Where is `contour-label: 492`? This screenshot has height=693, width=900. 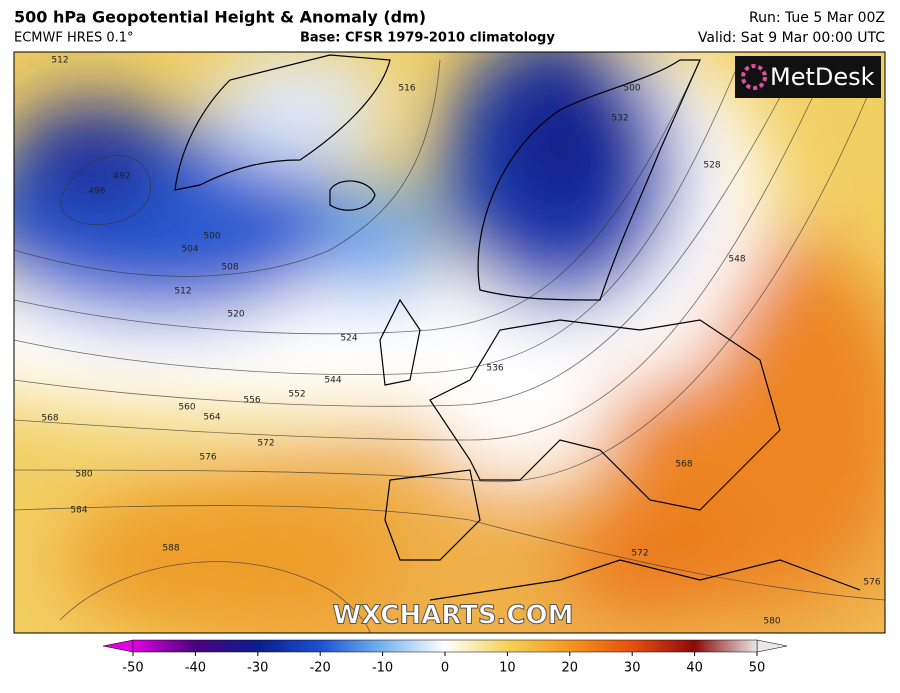
contour-label: 492 is located at coordinates (121, 177).